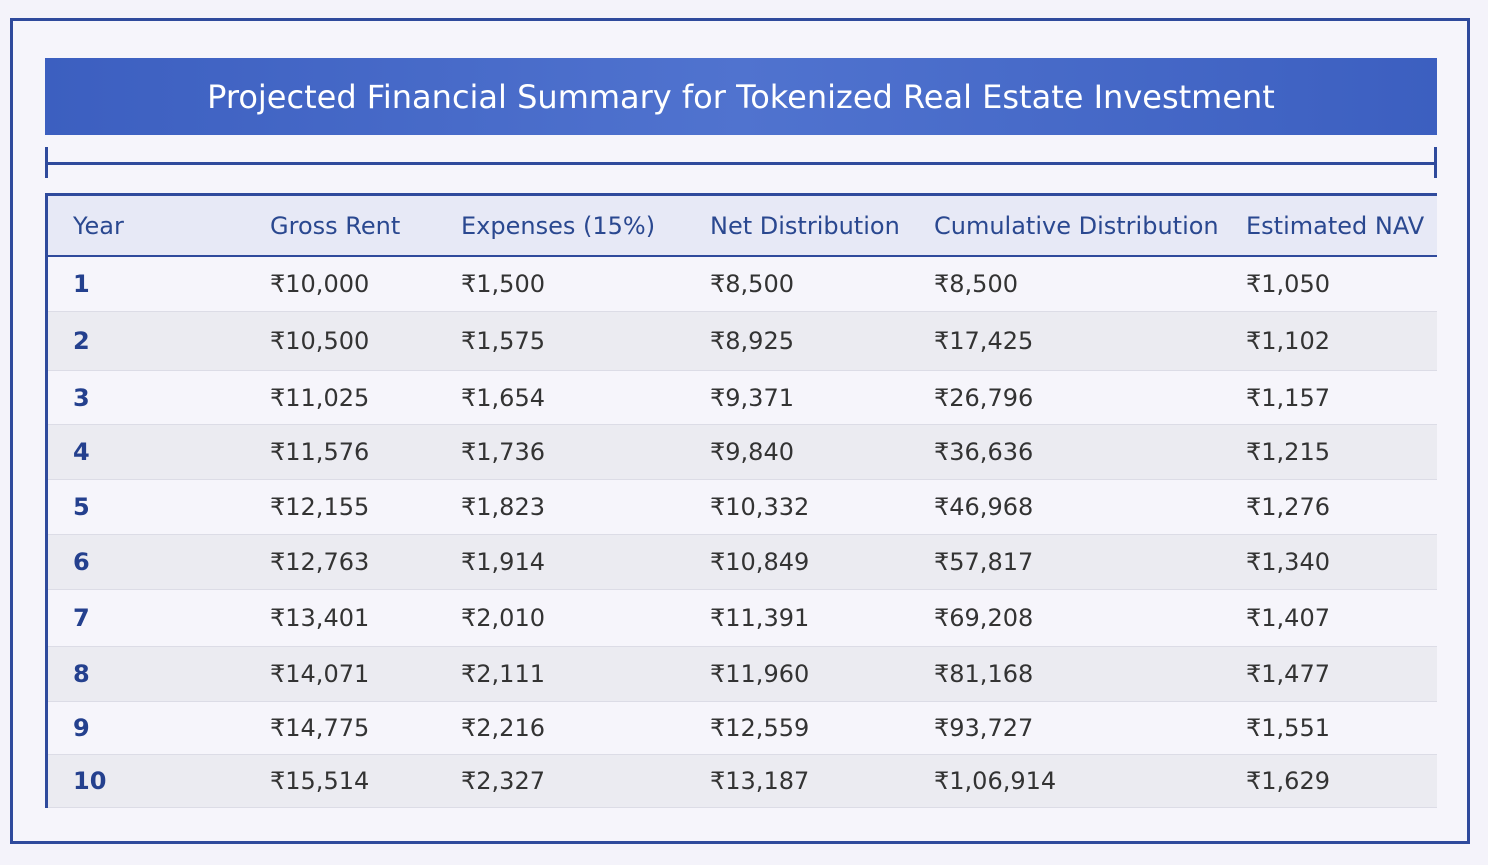 The width and height of the screenshot is (1488, 865). Describe the element at coordinates (503, 618) in the screenshot. I see `value-cell: ₹2,010` at that location.